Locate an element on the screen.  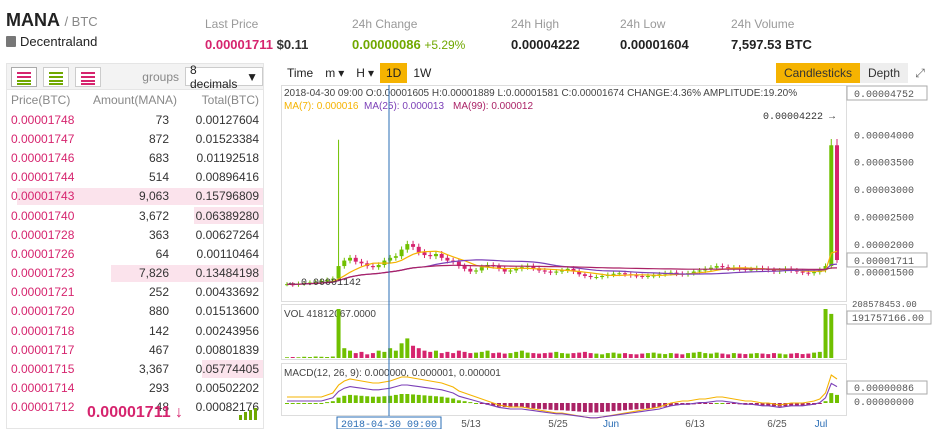
row-price: 0.00001726 is located at coordinates (43, 253).